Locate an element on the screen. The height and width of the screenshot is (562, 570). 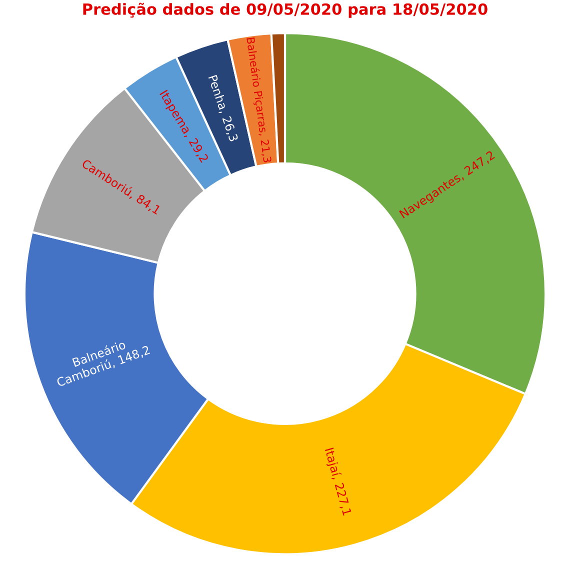
chart-title: Predição dados de 09/05/2020 para 18/05/2020 is located at coordinates (285, 10).